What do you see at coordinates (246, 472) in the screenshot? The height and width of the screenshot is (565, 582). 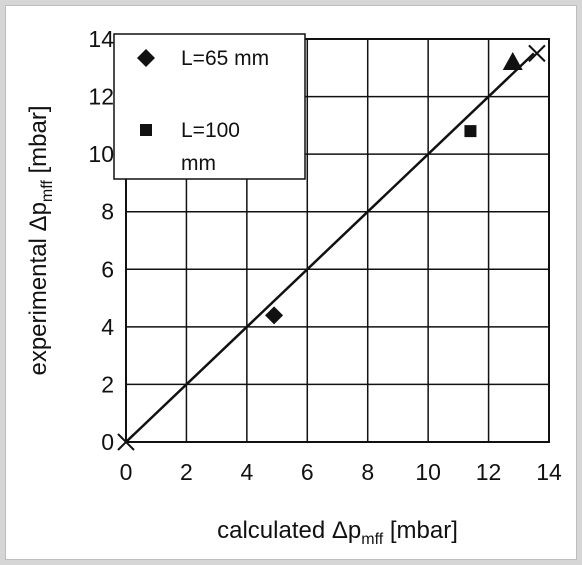 I see `x-tick-label: 4` at bounding box center [246, 472].